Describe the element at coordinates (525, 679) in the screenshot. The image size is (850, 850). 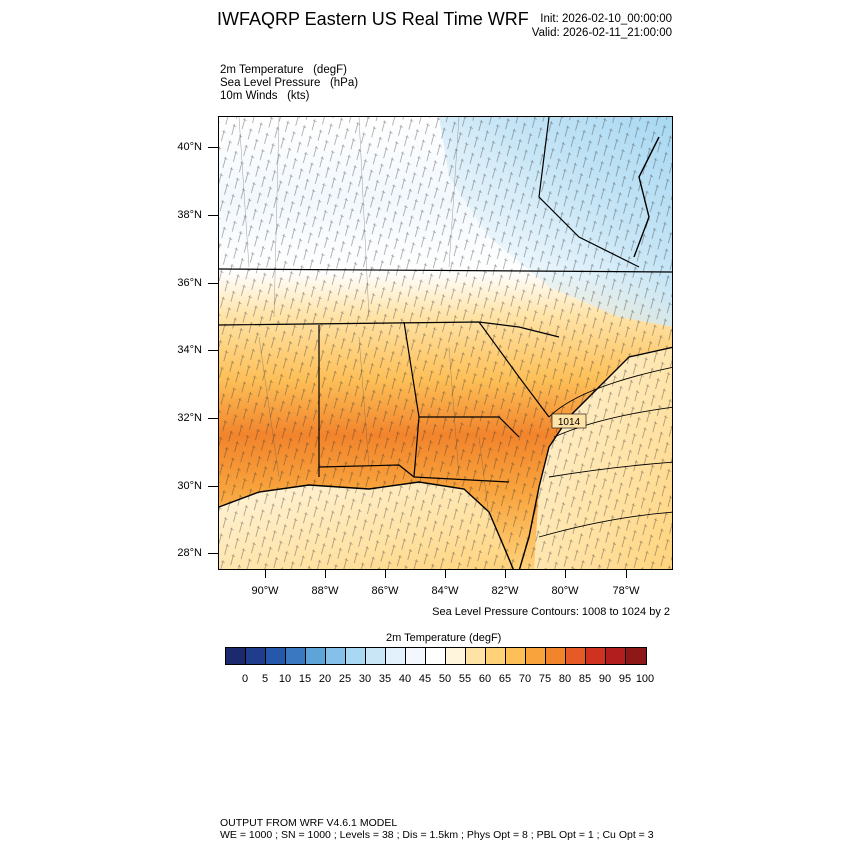
I see `colorbar-label: 70` at that location.